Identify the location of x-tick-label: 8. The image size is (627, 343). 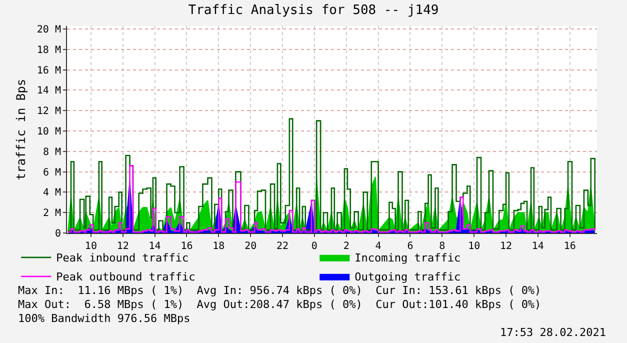
(442, 246).